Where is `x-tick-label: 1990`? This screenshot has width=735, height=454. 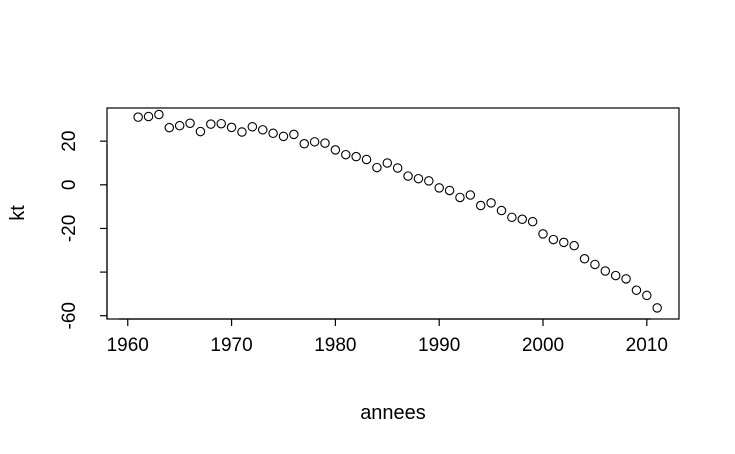
x-tick-label: 1990 is located at coordinates (439, 345).